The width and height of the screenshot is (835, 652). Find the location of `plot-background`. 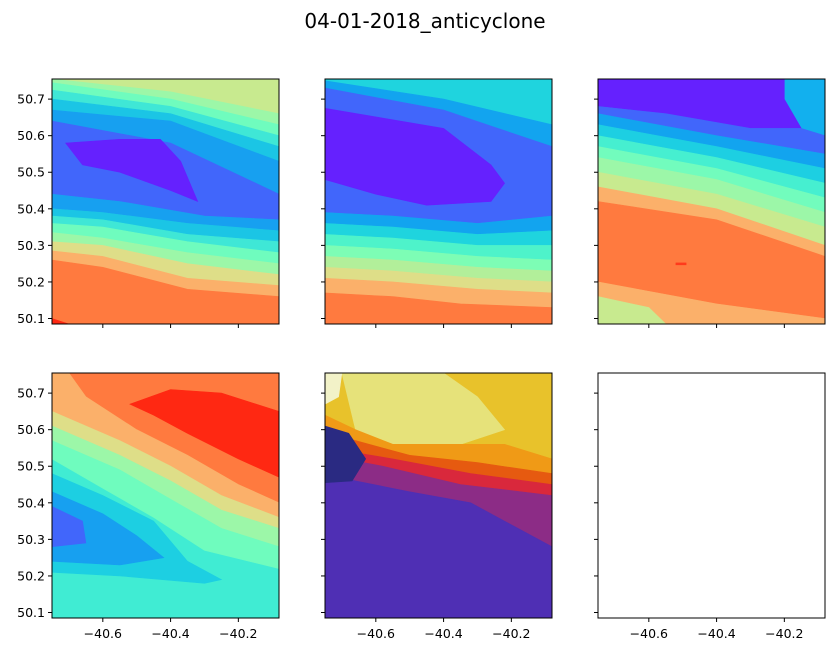

plot-background is located at coordinates (711, 495).